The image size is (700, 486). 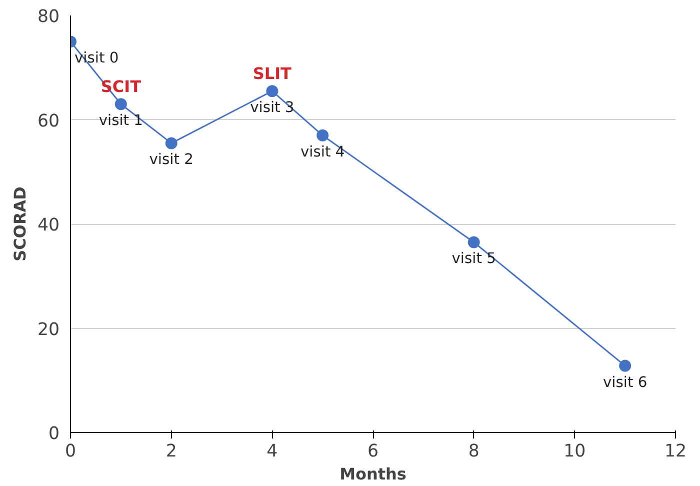 I want to click on x-tick-label: 2, so click(x=171, y=452).